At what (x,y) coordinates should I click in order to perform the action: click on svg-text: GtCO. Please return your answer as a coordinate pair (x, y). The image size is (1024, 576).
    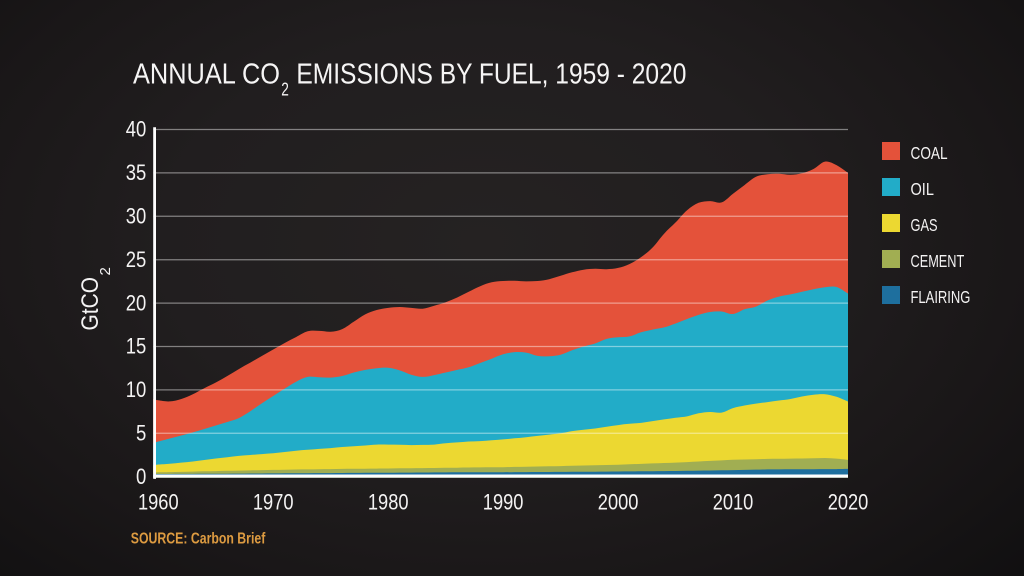
    Looking at the image, I should click on (91, 304).